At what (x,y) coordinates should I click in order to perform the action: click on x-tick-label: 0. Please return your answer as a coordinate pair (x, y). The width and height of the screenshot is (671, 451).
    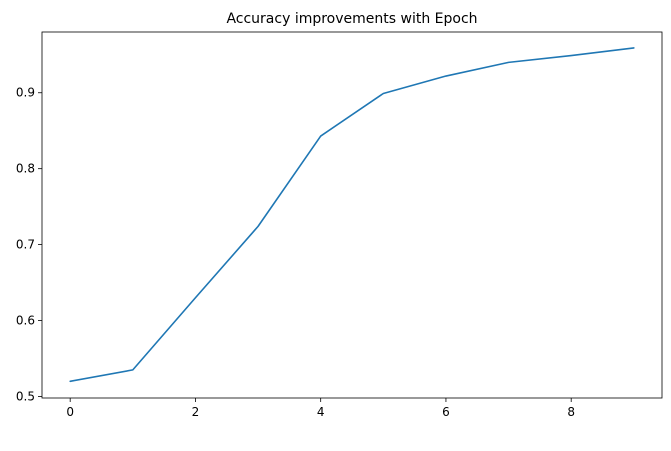
    Looking at the image, I should click on (70, 412).